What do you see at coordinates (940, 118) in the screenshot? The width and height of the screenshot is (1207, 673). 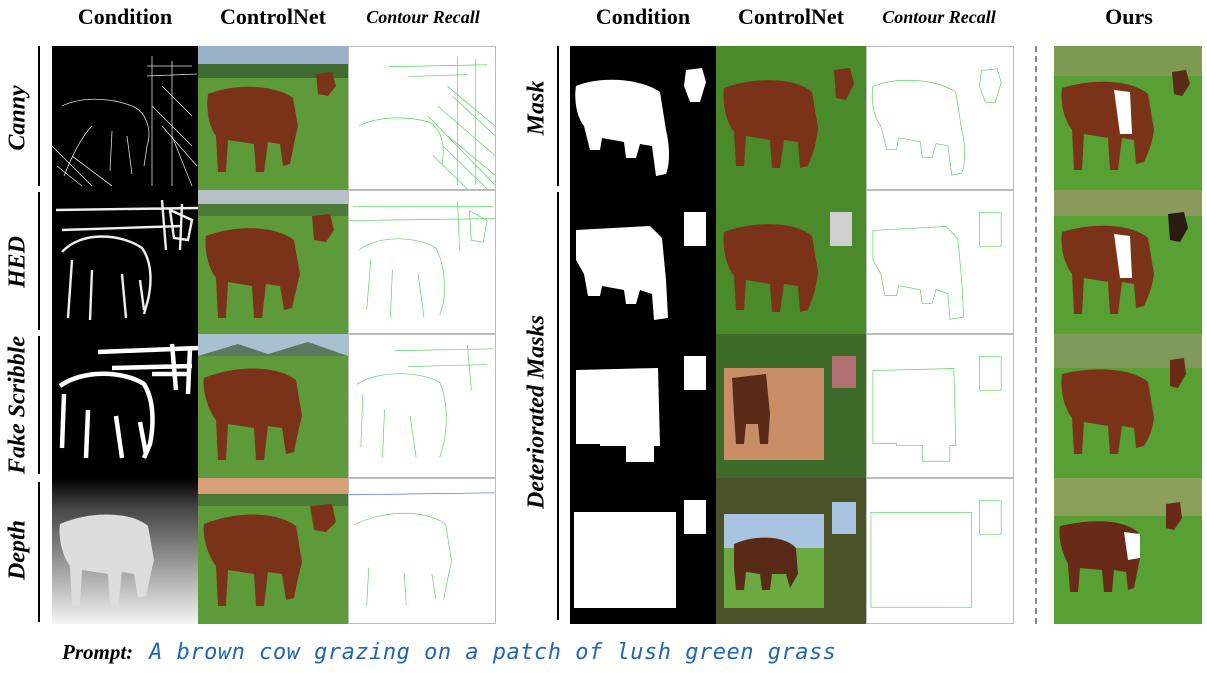 I see `mask-contour-image` at bounding box center [940, 118].